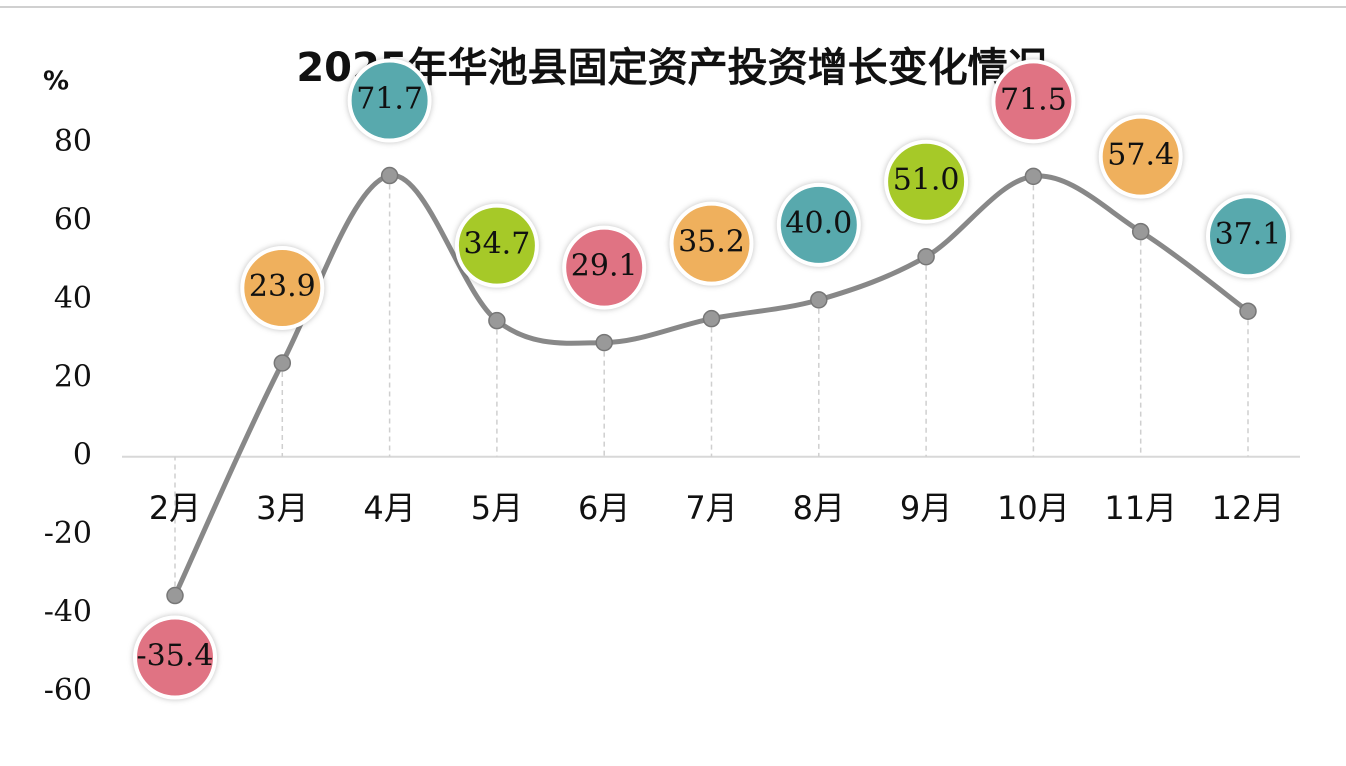  I want to click on value-label: 35.2, so click(711, 242).